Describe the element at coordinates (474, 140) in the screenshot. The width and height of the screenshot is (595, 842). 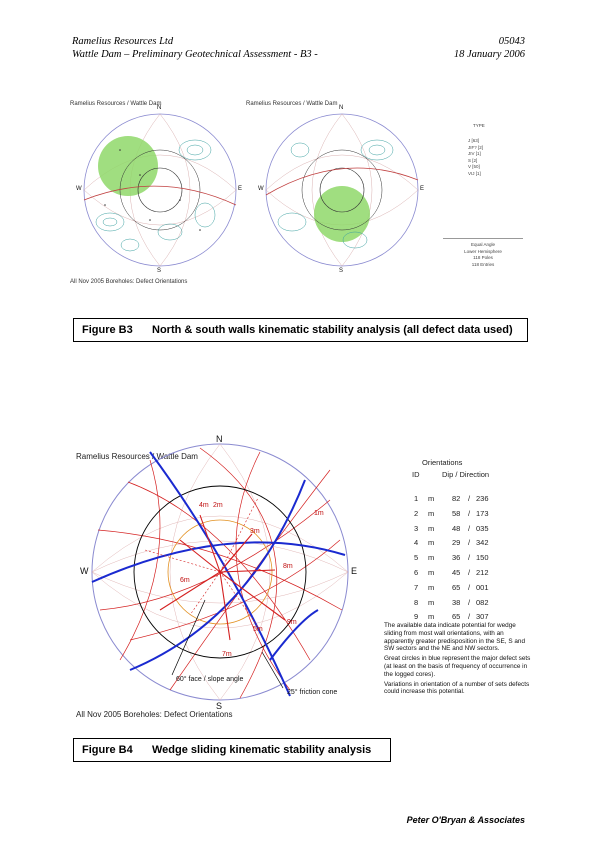
I see `b3-legend-item: J [63]` at that location.